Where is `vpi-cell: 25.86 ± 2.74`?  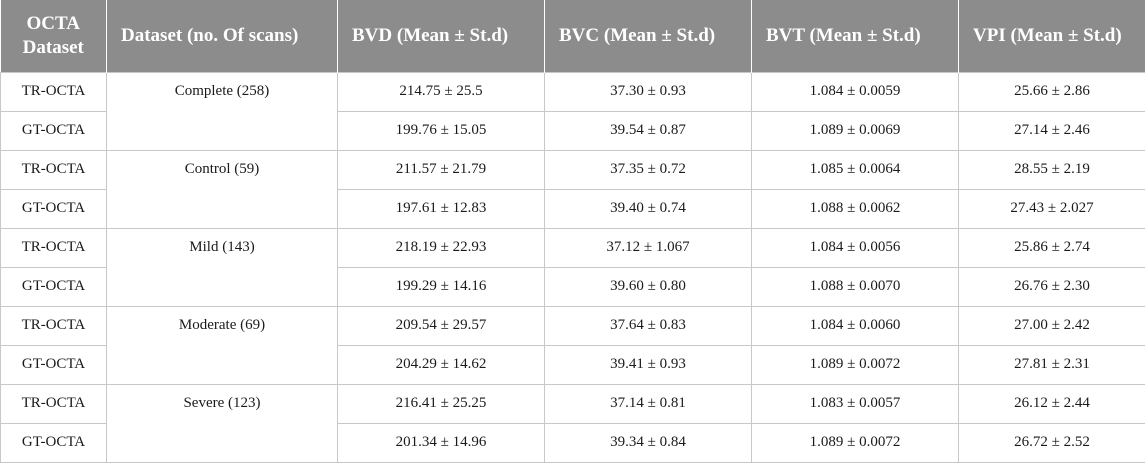 vpi-cell: 25.86 ± 2.74 is located at coordinates (1051, 247).